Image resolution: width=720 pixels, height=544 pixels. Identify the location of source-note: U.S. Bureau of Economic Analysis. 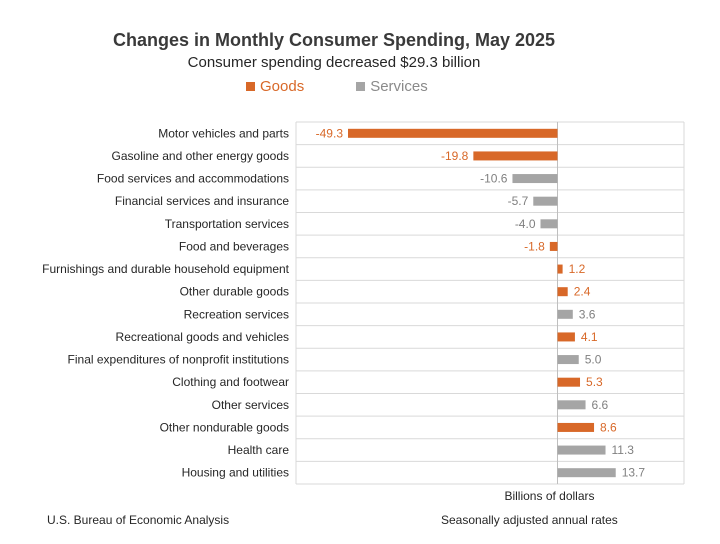
(138, 520).